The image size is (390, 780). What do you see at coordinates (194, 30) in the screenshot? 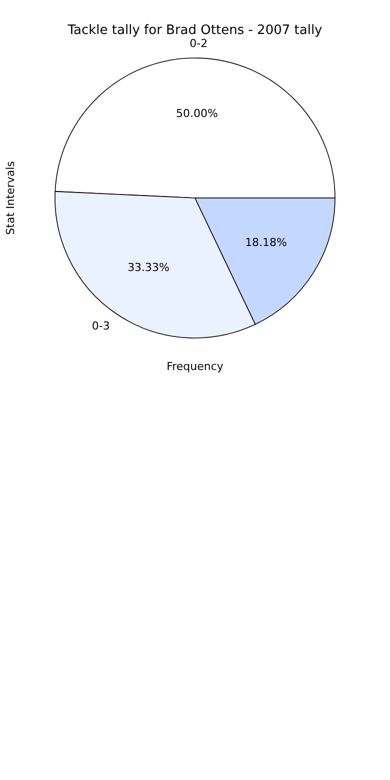
I see `chart-title: Tackle tally for Brad Ottens - 2007 tally` at bounding box center [194, 30].